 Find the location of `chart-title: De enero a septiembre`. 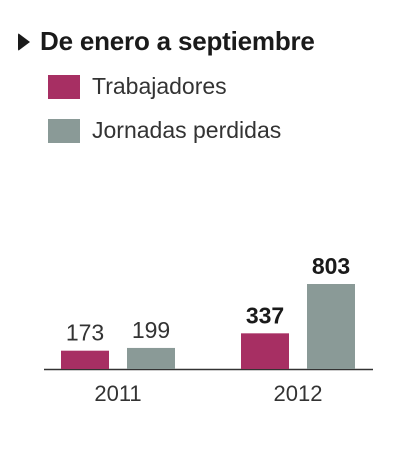

chart-title: De enero a septiembre is located at coordinates (177, 41).